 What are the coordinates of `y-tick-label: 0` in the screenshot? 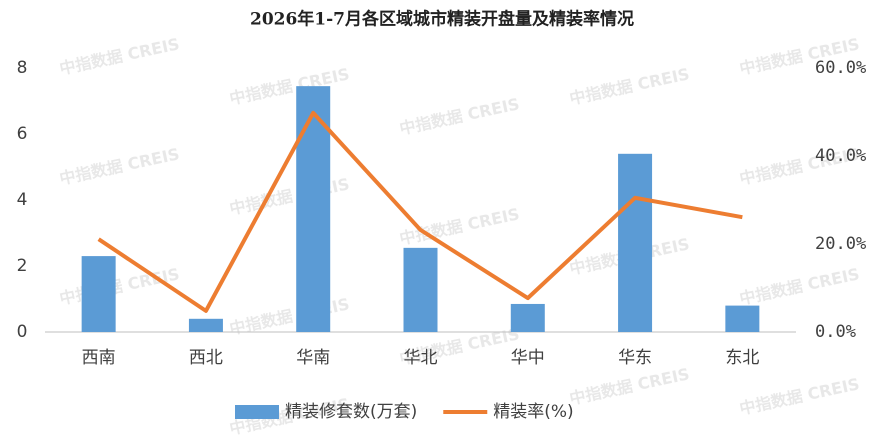 It's located at (22, 332).